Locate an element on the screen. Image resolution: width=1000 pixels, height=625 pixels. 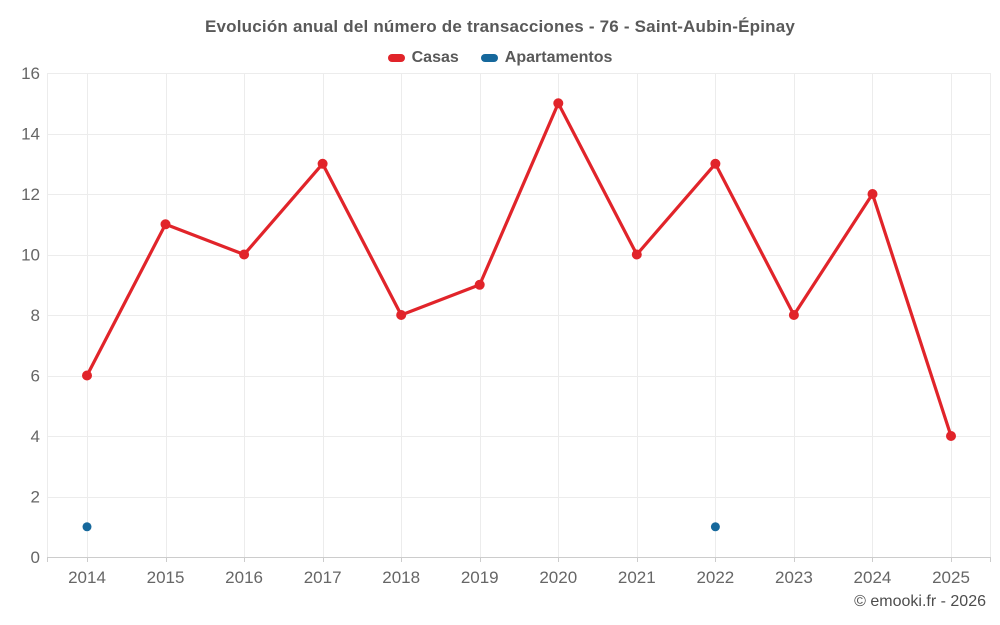
y-axis-label: 14 is located at coordinates (30, 134).